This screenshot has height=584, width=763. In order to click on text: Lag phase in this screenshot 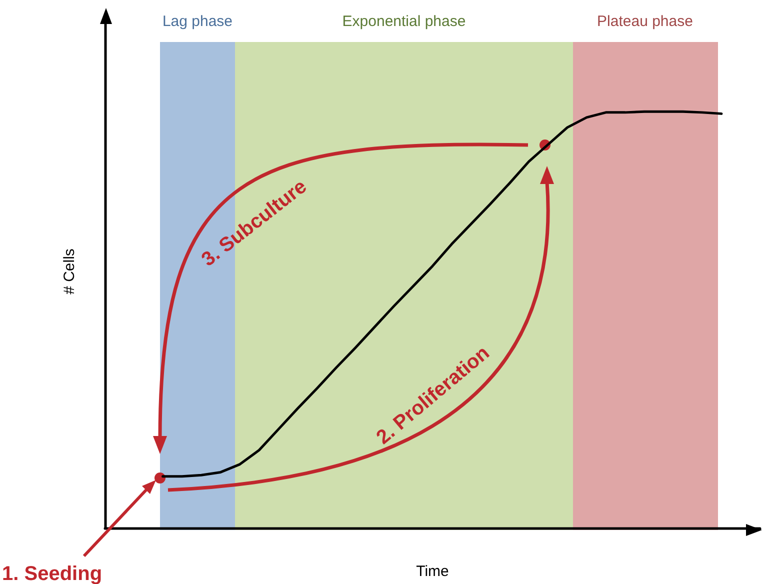, I will do `click(197, 21)`.